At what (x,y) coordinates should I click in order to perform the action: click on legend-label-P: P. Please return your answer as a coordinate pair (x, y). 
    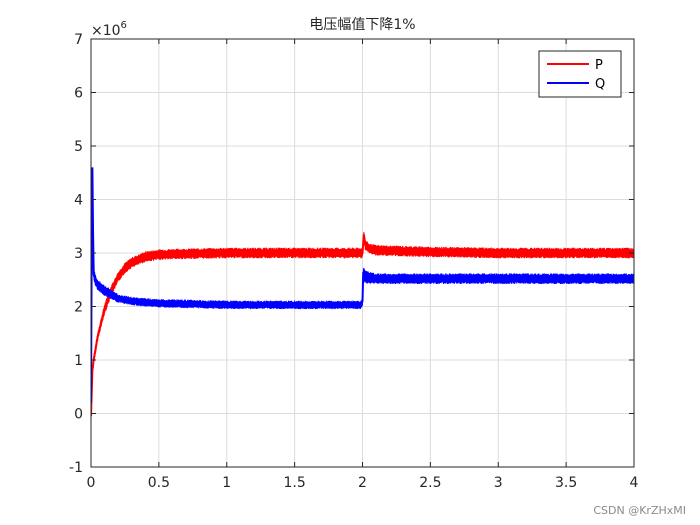
    Looking at the image, I should click on (599, 65).